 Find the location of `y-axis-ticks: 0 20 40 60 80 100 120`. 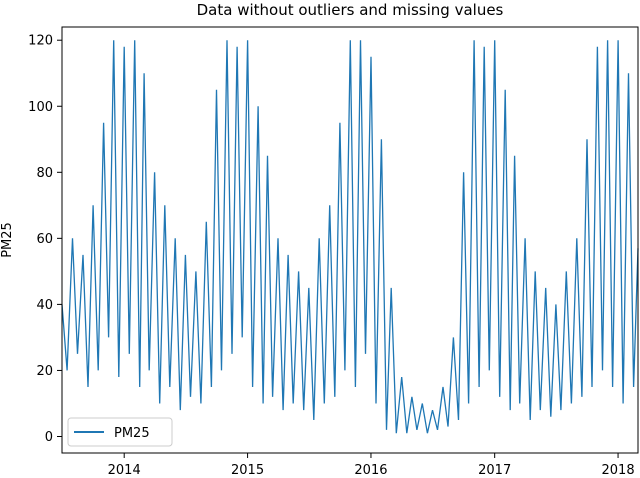

y-axis-ticks: 0 20 40 60 80 100 120 is located at coordinates (45, 239).